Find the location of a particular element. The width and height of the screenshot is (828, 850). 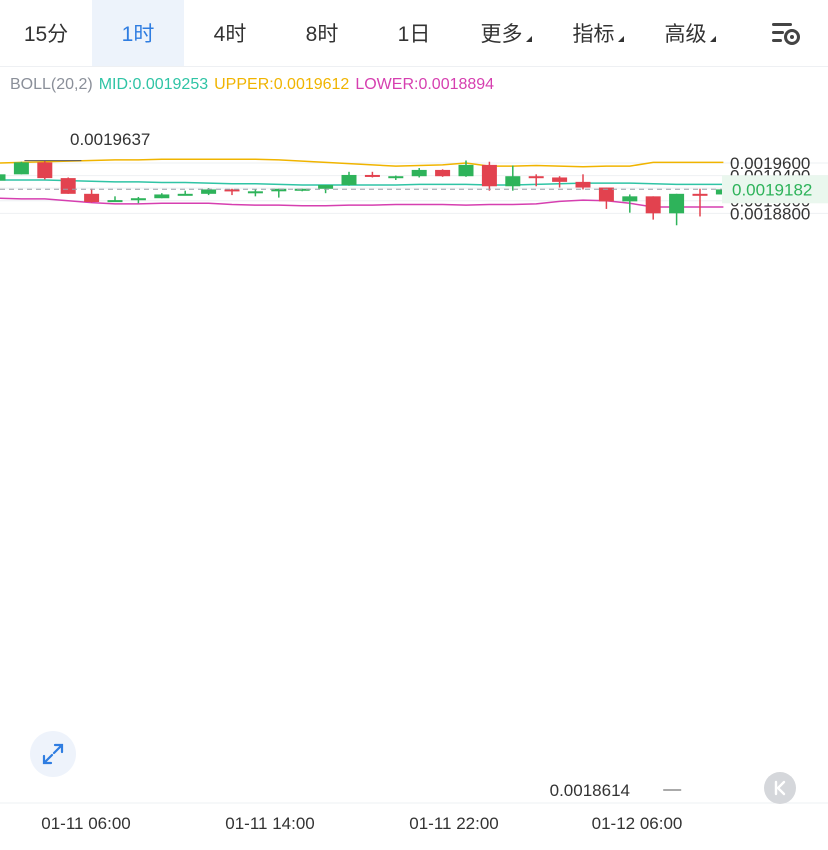

timeframe-tabs: 15分 1时 4时 8时 1日 更多 指标 高级 is located at coordinates (414, 33).